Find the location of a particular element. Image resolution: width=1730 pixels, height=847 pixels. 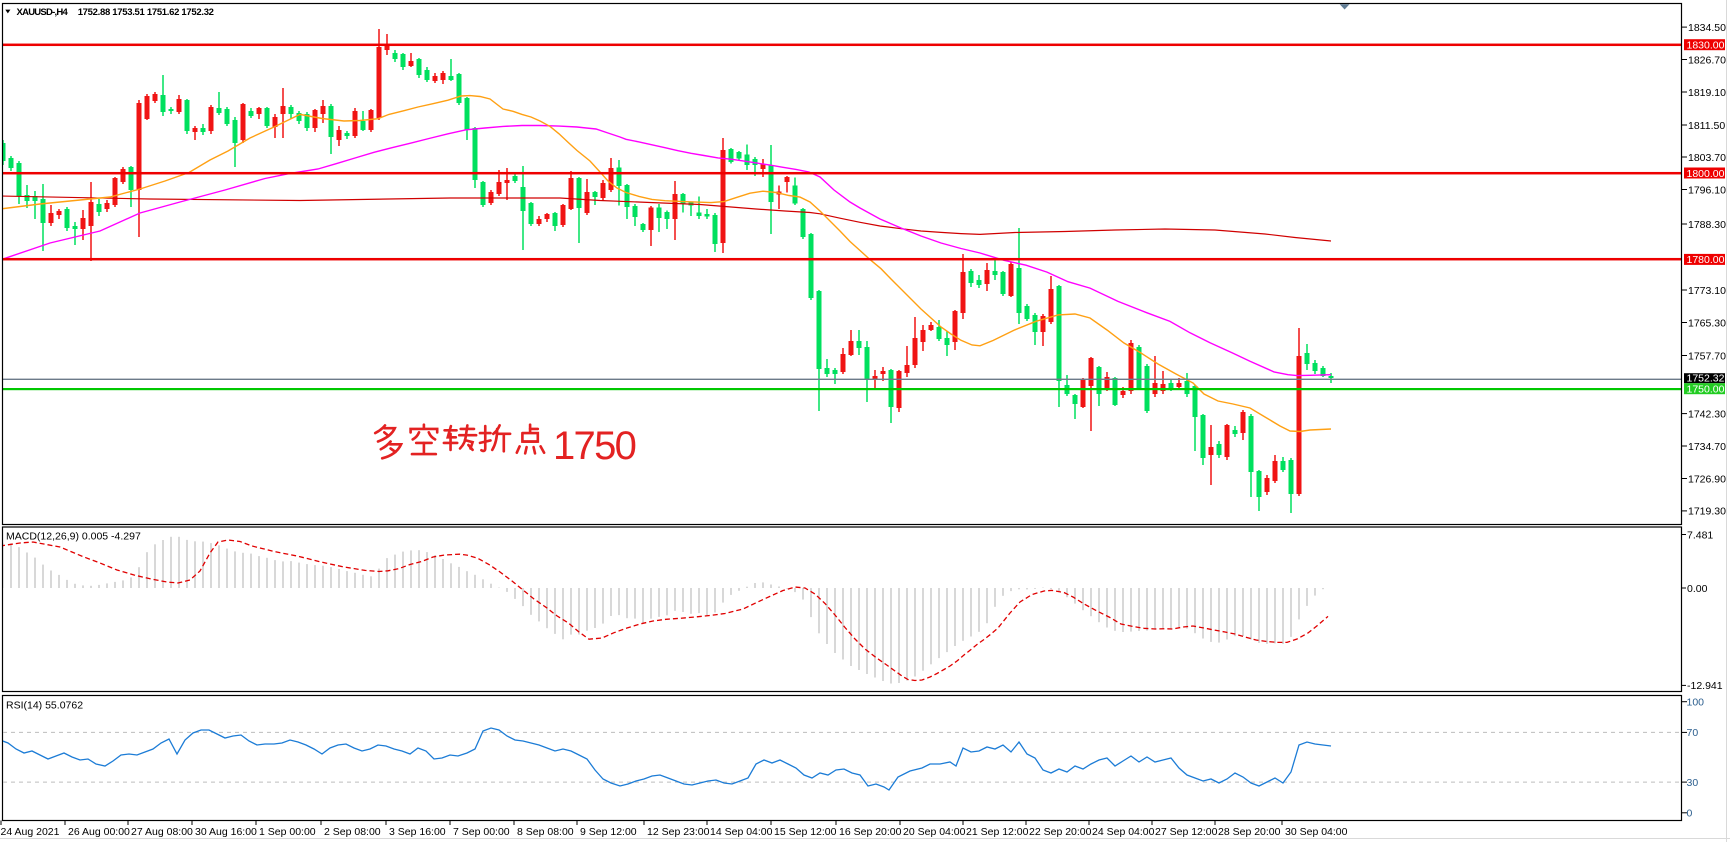

svg-text: 14 Sep 04:00 is located at coordinates (741, 832).